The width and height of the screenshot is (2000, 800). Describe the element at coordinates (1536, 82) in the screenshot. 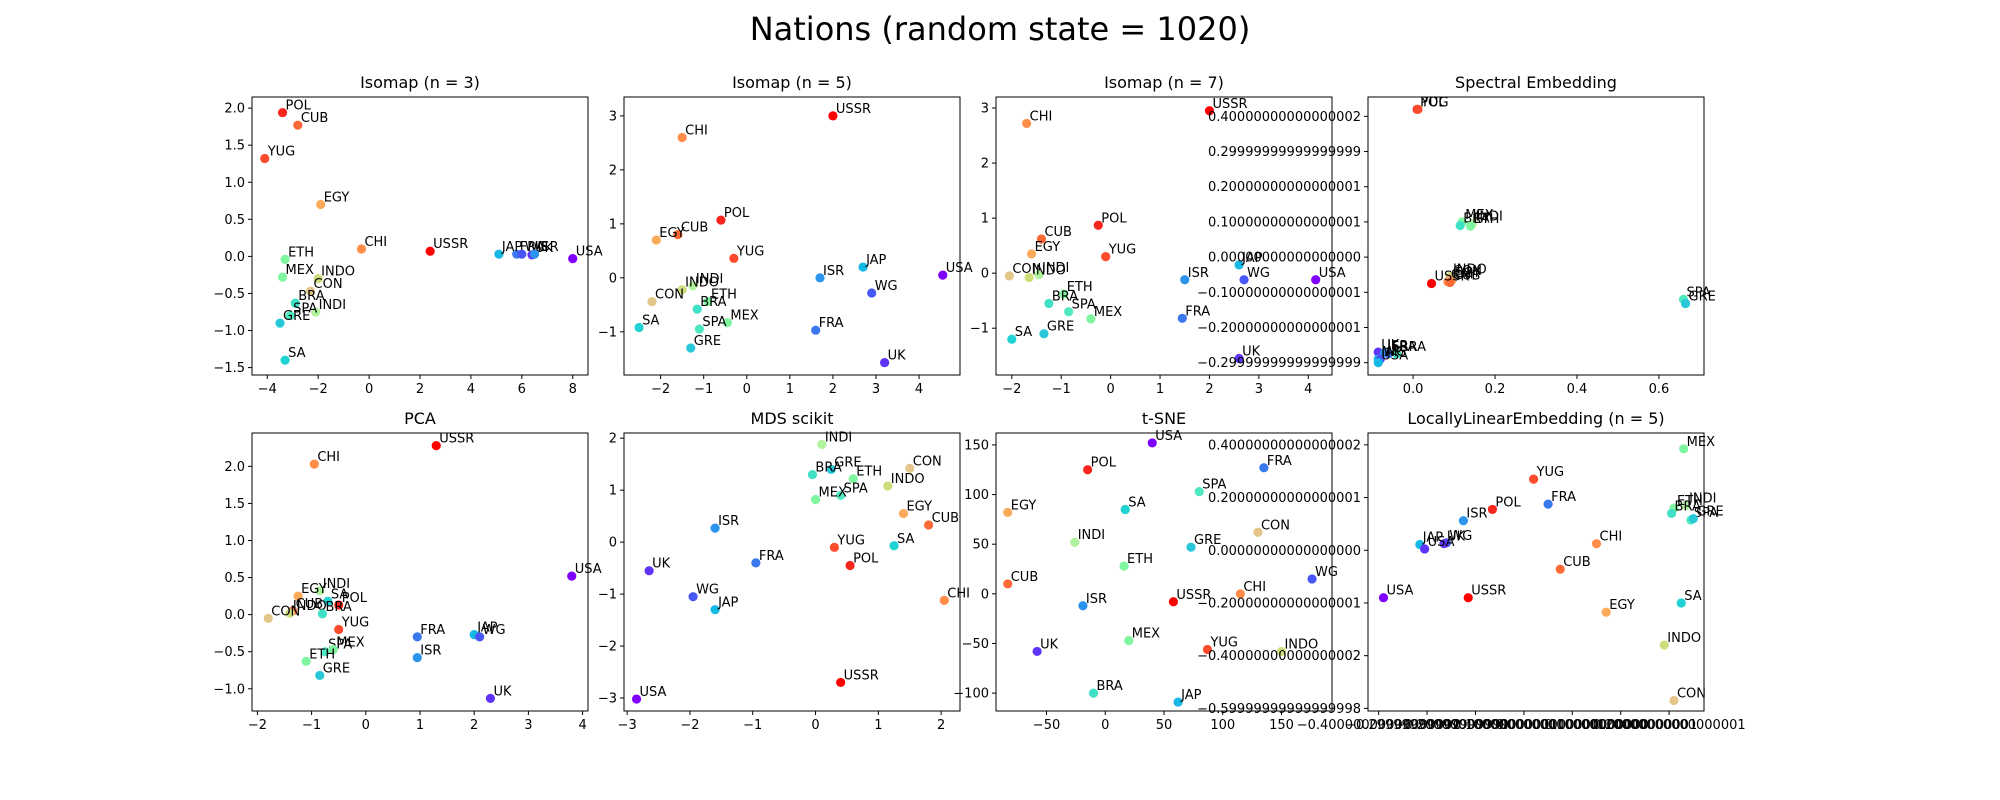

I see `subplot-title: Spectral Embedding` at that location.